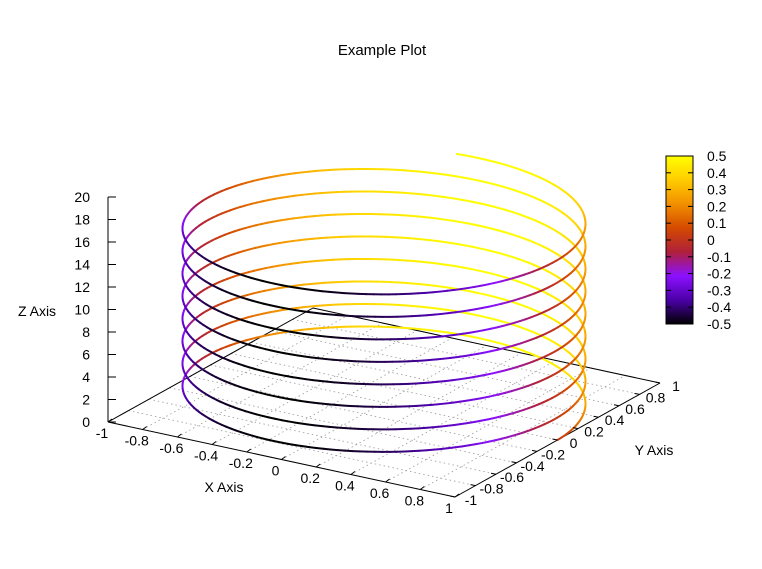 This screenshot has width=762, height=569. Describe the element at coordinates (86, 400) in the screenshot. I see `z-tick-label: 2` at that location.